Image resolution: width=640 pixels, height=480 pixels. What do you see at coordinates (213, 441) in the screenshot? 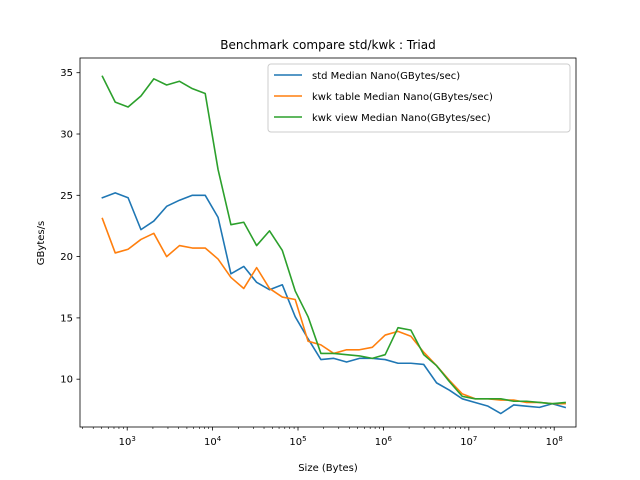
I see `x-tick-label: 10⁴` at bounding box center [213, 441].